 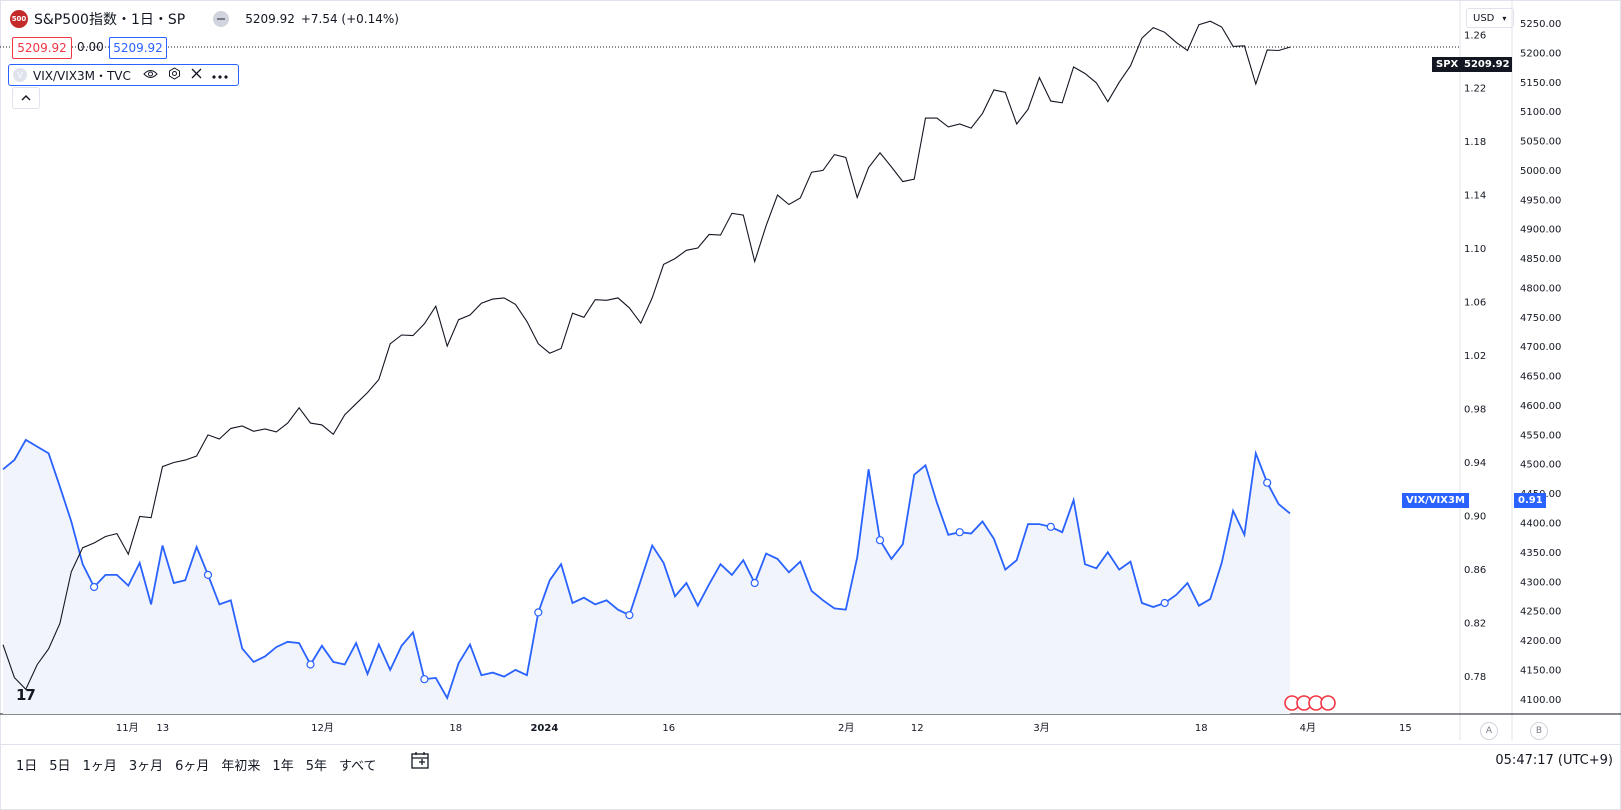 What do you see at coordinates (174, 75) in the screenshot?
I see `gear-icon` at bounding box center [174, 75].